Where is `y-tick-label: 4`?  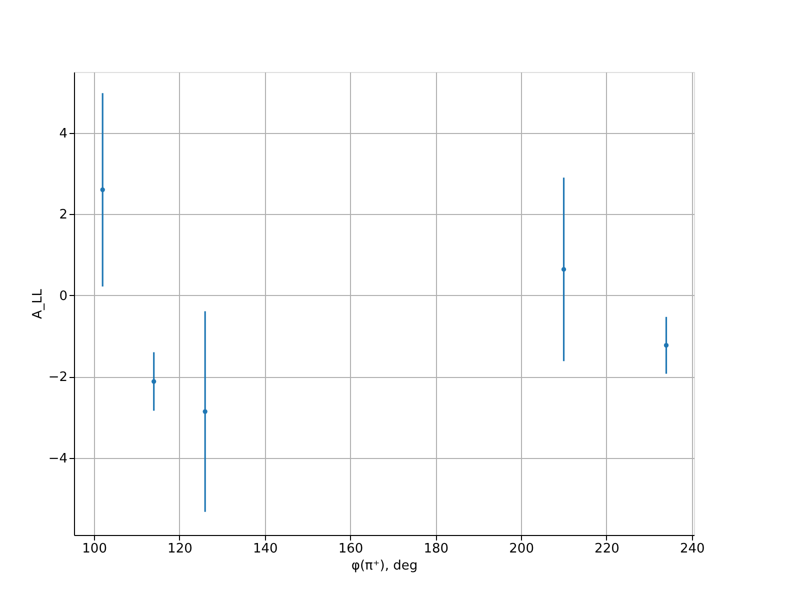
y-tick-label: 4 is located at coordinates (63, 134).